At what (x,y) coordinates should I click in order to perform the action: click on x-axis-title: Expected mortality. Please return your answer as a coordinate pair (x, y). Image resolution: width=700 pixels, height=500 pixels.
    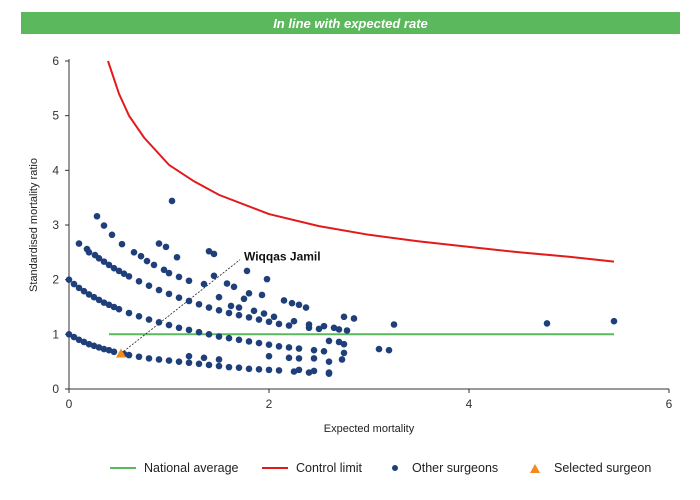
    Looking at the image, I should click on (369, 429).